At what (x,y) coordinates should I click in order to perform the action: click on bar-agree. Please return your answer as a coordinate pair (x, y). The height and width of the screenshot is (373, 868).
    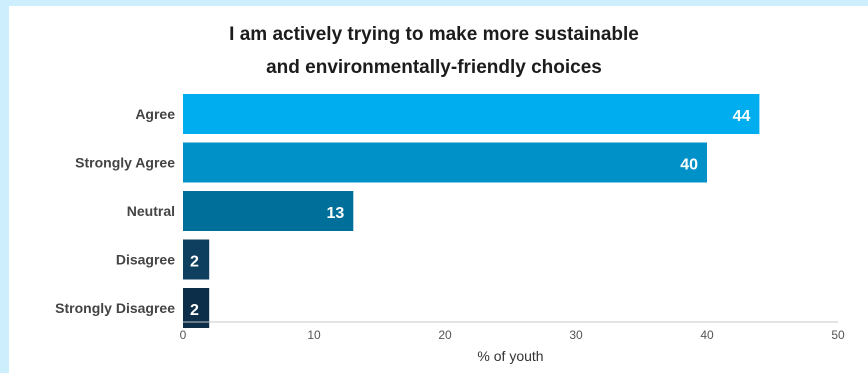
    Looking at the image, I should click on (471, 114).